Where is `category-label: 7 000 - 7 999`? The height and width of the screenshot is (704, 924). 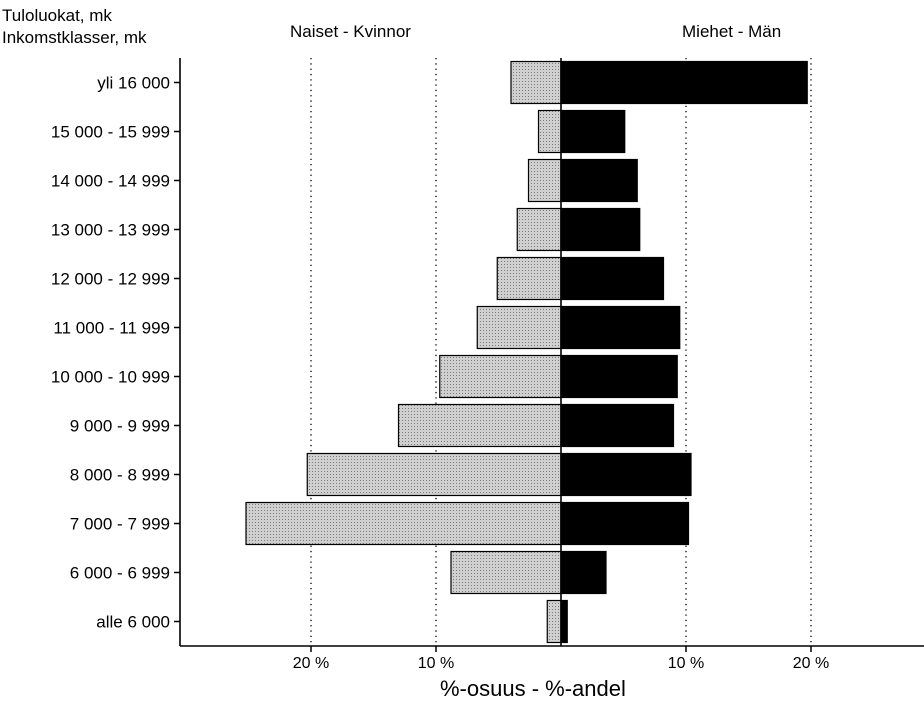 category-label: 7 000 - 7 999 is located at coordinates (120, 524).